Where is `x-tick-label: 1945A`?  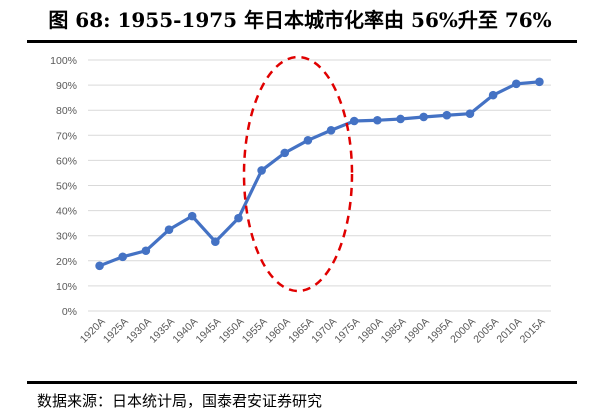
x-tick-label: 1945A is located at coordinates (208, 331).